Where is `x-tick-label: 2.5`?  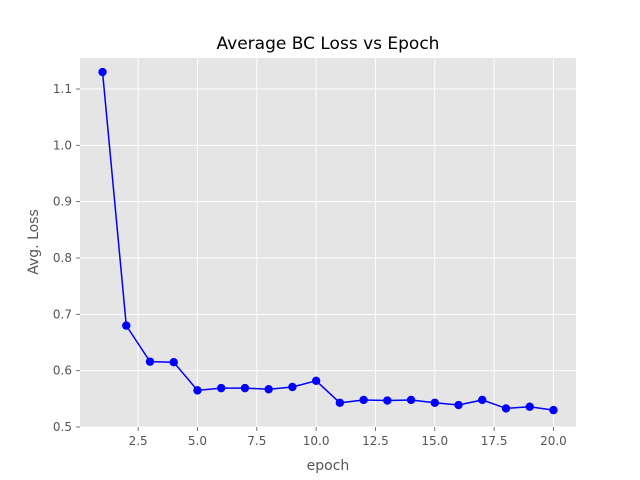 x-tick-label: 2.5 is located at coordinates (138, 441).